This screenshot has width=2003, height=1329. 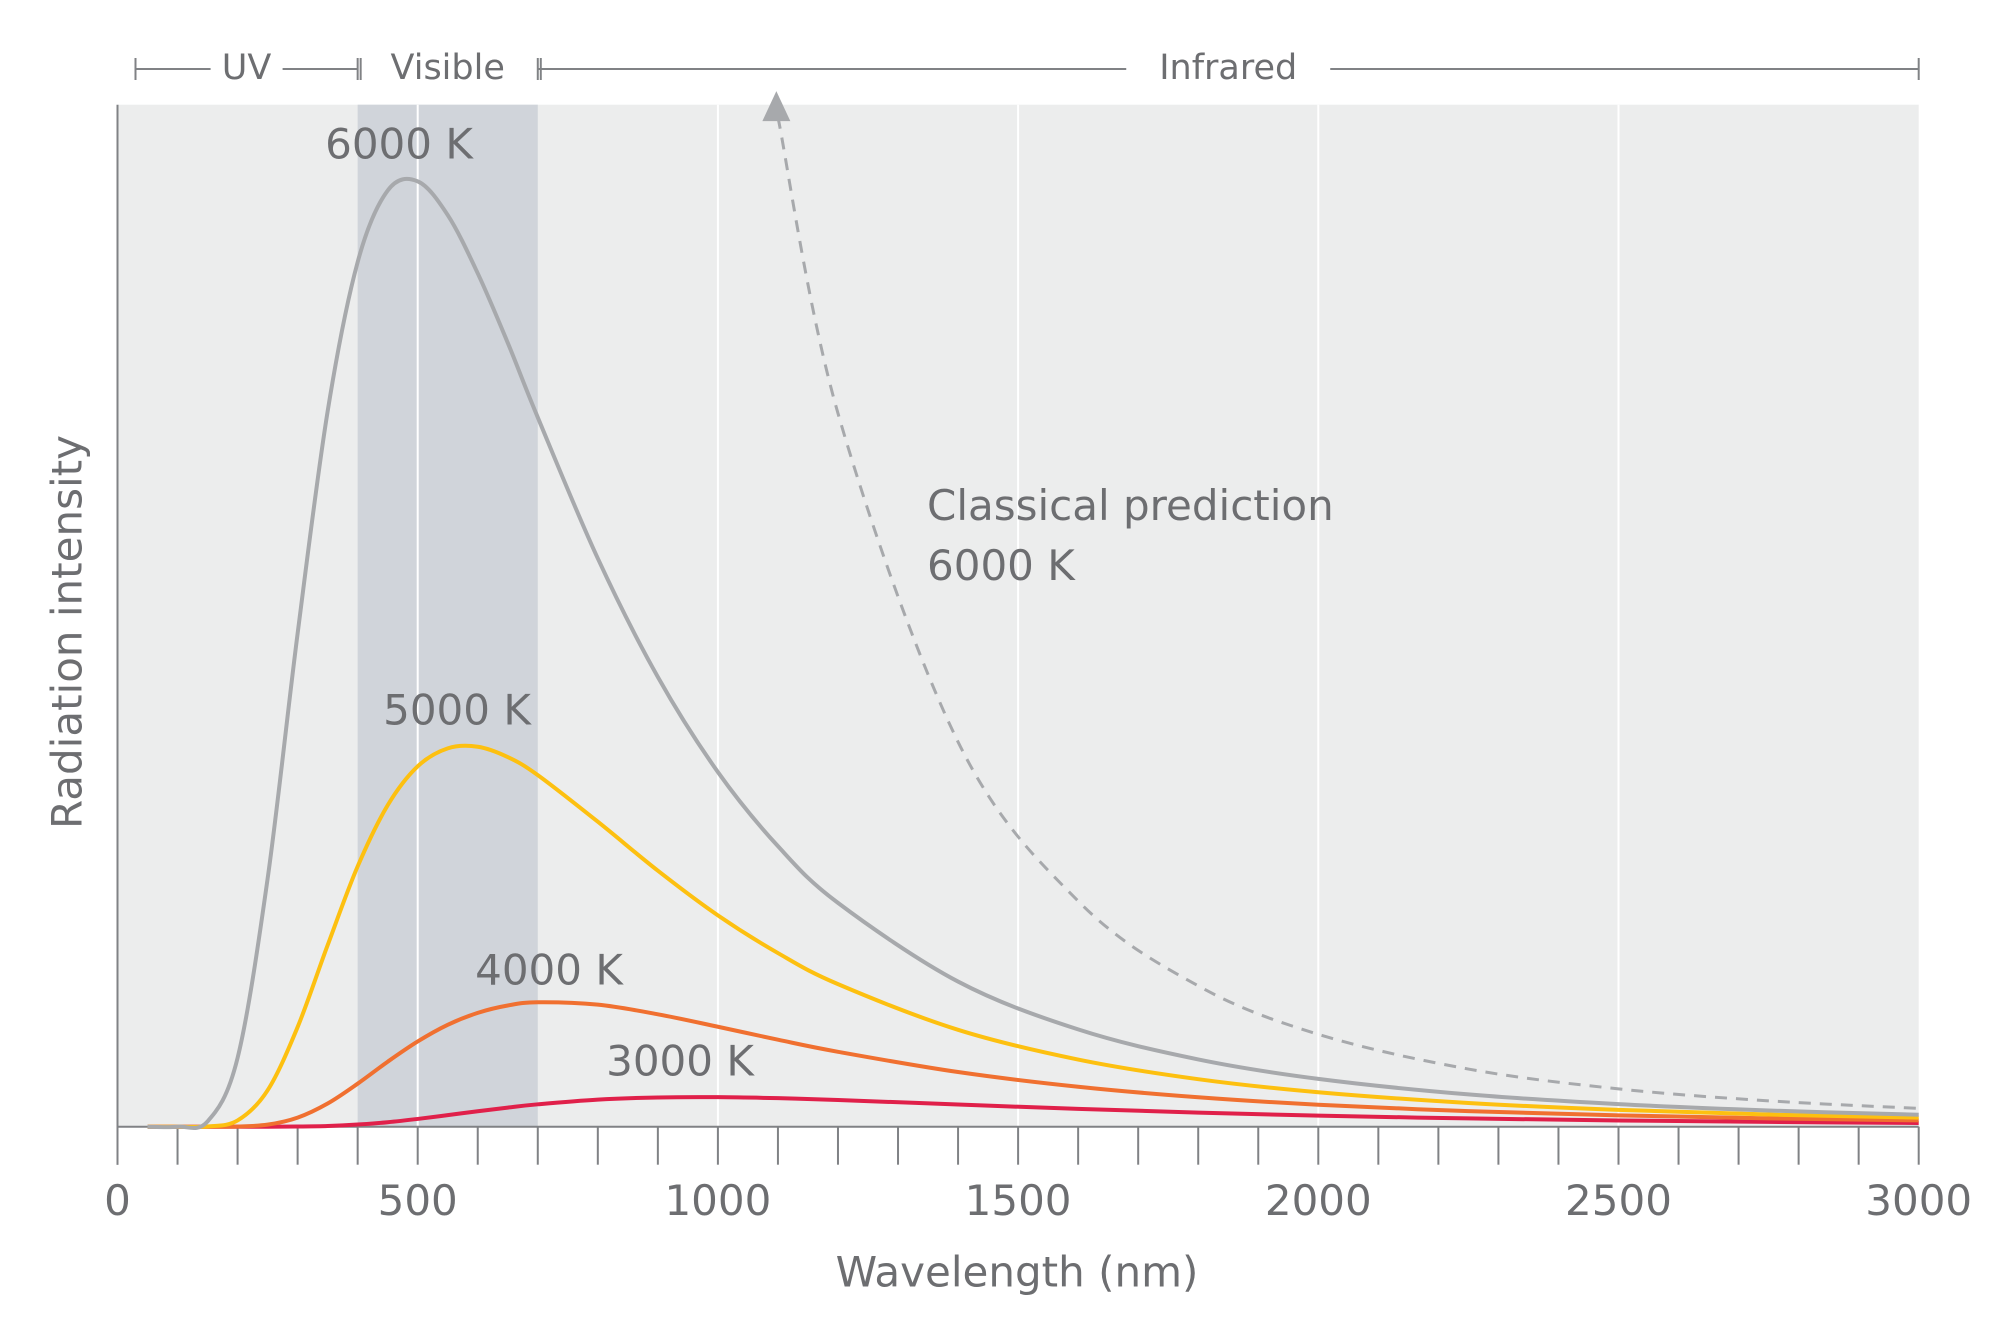 What do you see at coordinates (776, 106) in the screenshot?
I see `arrowhead` at bounding box center [776, 106].